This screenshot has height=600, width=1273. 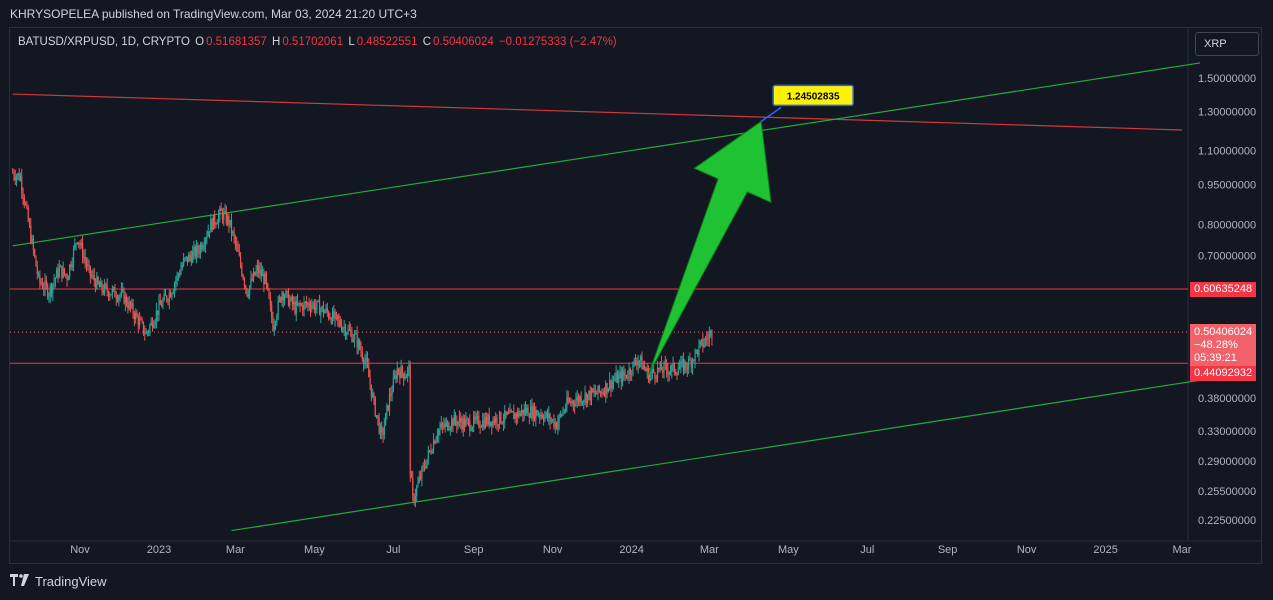 I want to click on x-tick-label: Sep, so click(x=474, y=550).